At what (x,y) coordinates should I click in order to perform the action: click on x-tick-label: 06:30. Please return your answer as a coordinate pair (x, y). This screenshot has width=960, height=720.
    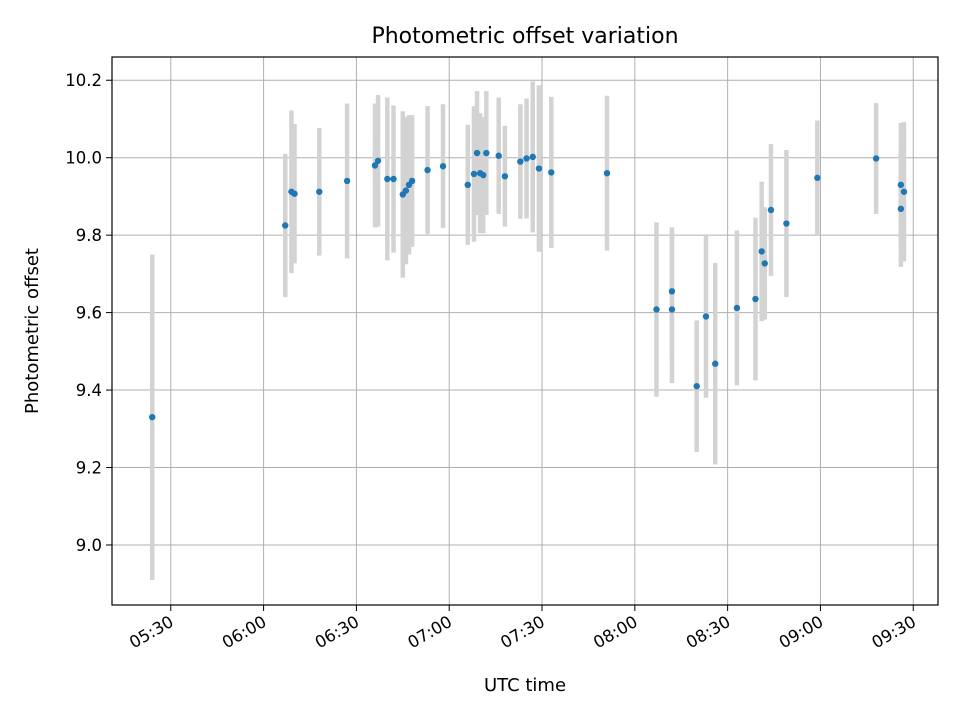
    Looking at the image, I should click on (337, 632).